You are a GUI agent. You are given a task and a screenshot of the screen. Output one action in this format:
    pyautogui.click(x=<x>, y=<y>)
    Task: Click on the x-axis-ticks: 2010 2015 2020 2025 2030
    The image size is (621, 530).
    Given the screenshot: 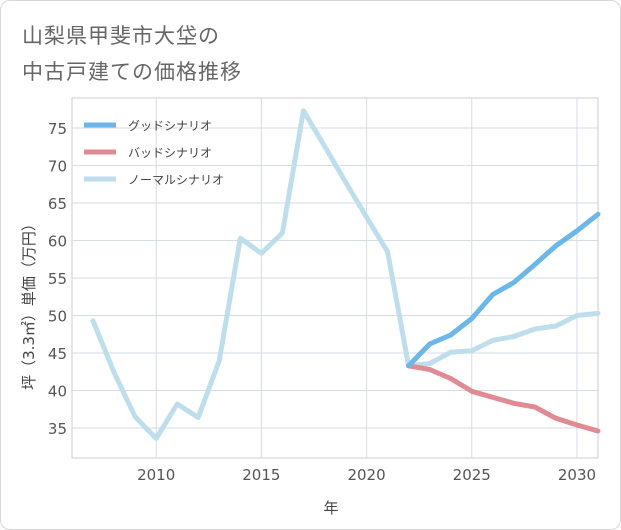 What is the action you would take?
    pyautogui.click(x=366, y=475)
    